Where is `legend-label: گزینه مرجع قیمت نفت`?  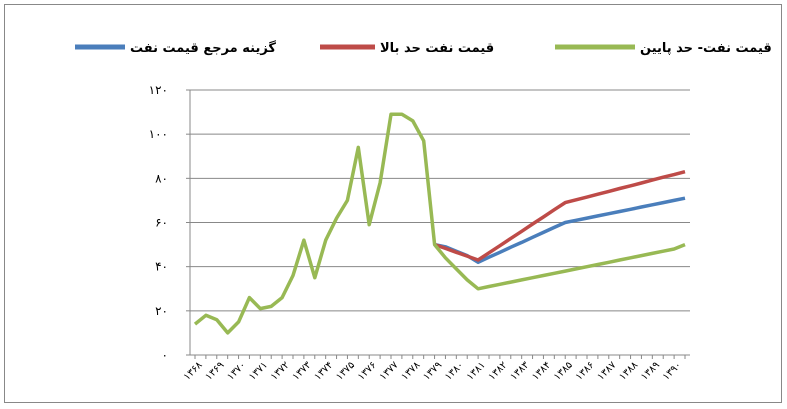 legend-label: گزینه مرجع قیمت نفت is located at coordinates (203, 48).